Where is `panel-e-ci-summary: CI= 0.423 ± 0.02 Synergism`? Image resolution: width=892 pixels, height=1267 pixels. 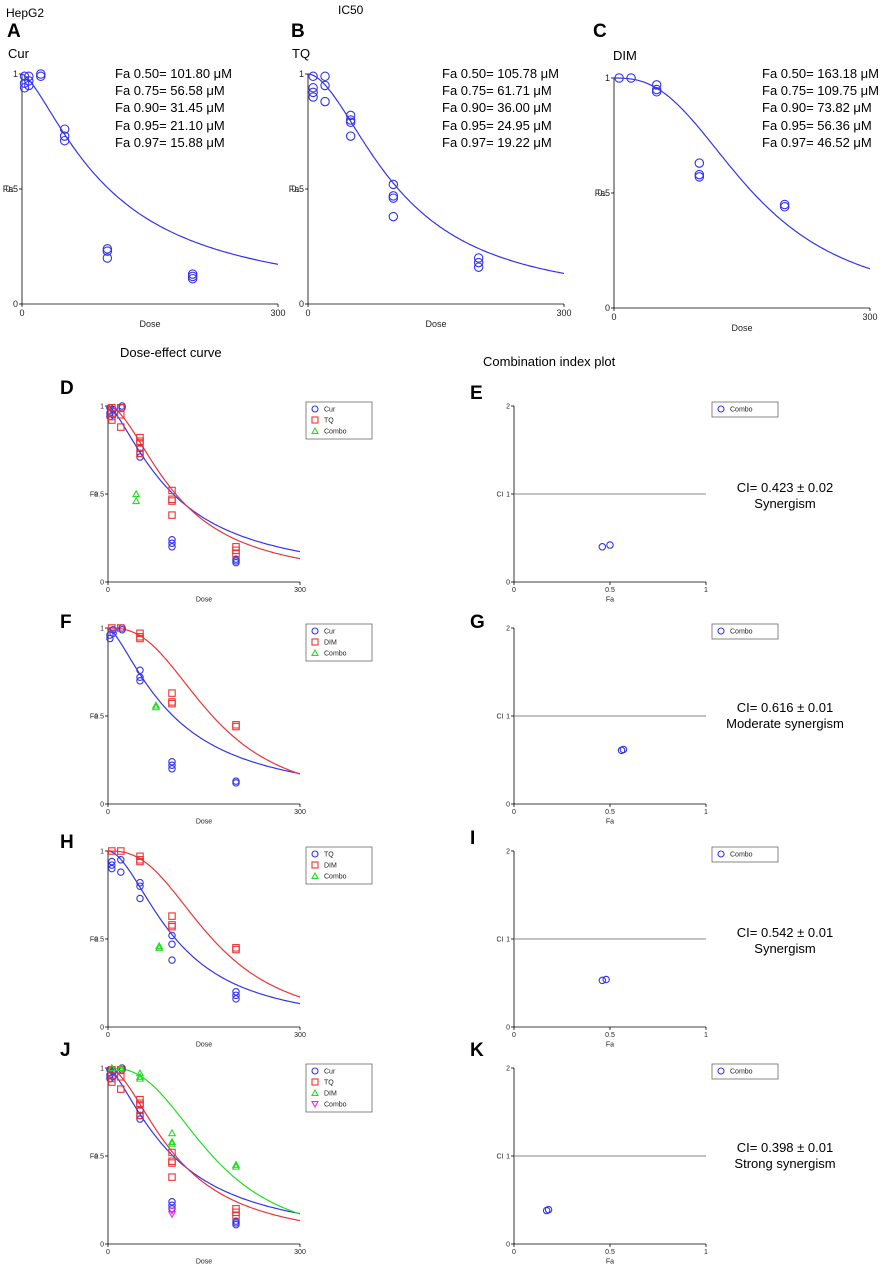
panel-e-ci-summary: CI= 0.423 ± 0.02 Synergism is located at coordinates (785, 496).